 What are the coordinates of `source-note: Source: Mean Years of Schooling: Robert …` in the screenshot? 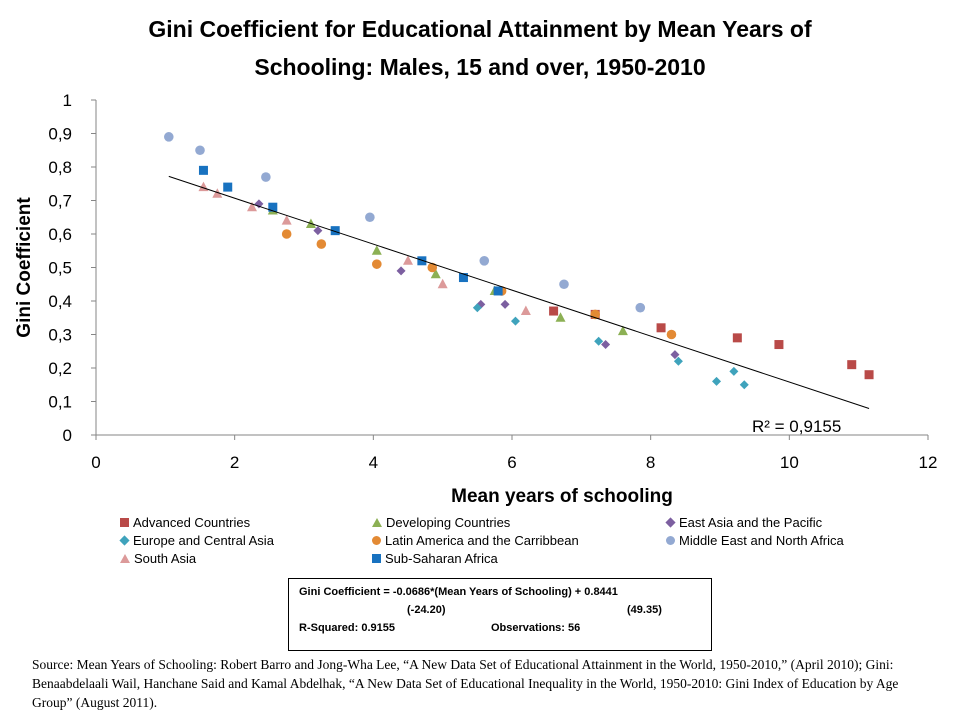 It's located at (465, 683).